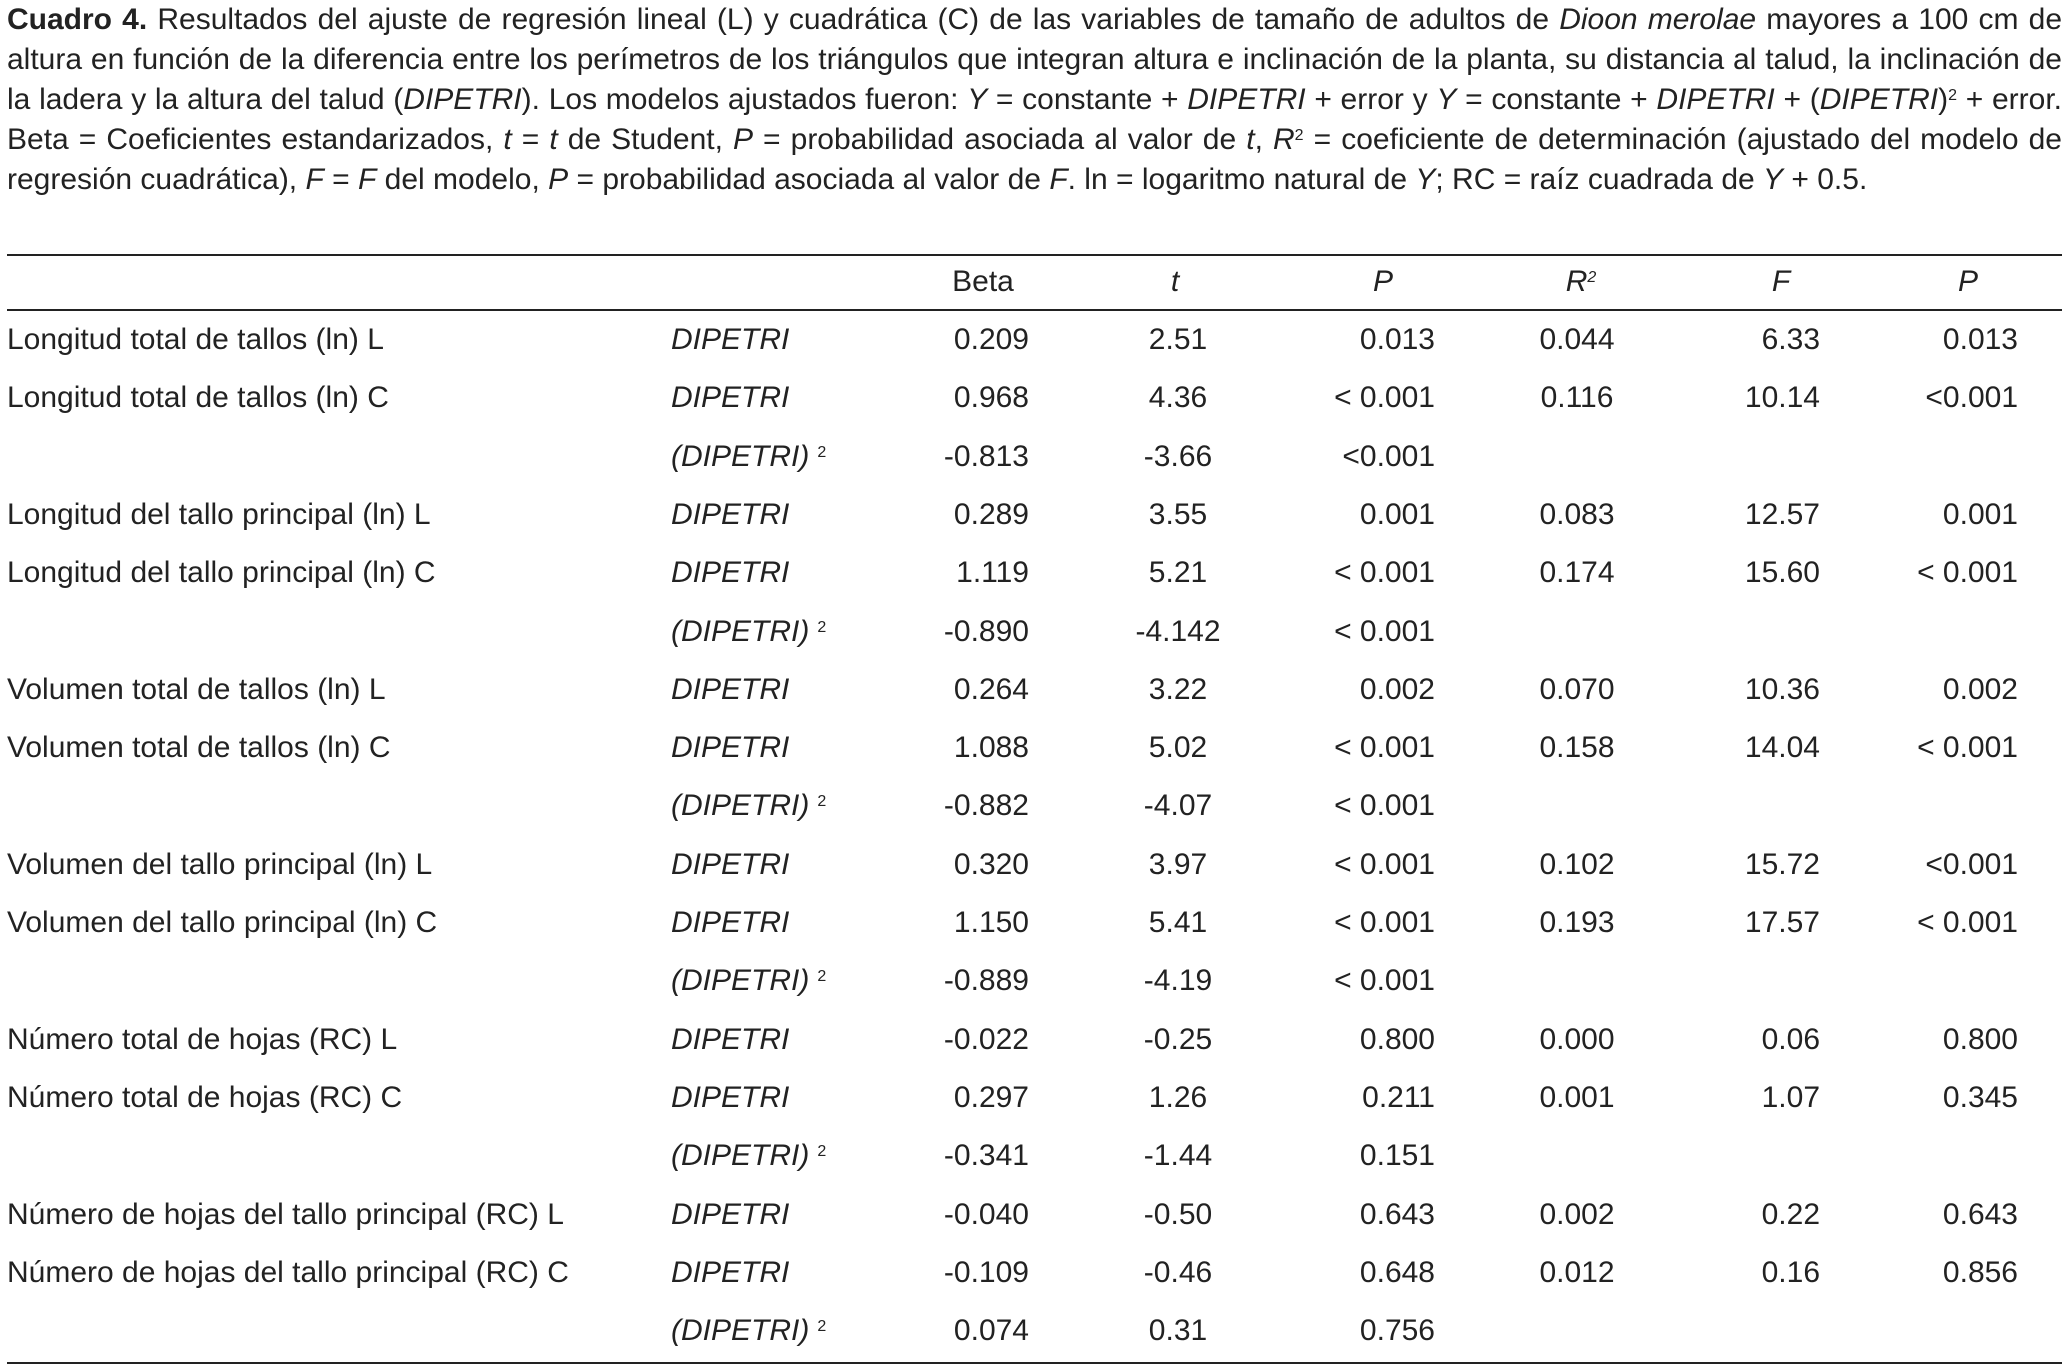 The image size is (2068, 1372). I want to click on variable: Volumen del tallo principal (ln) C, so click(222, 922).